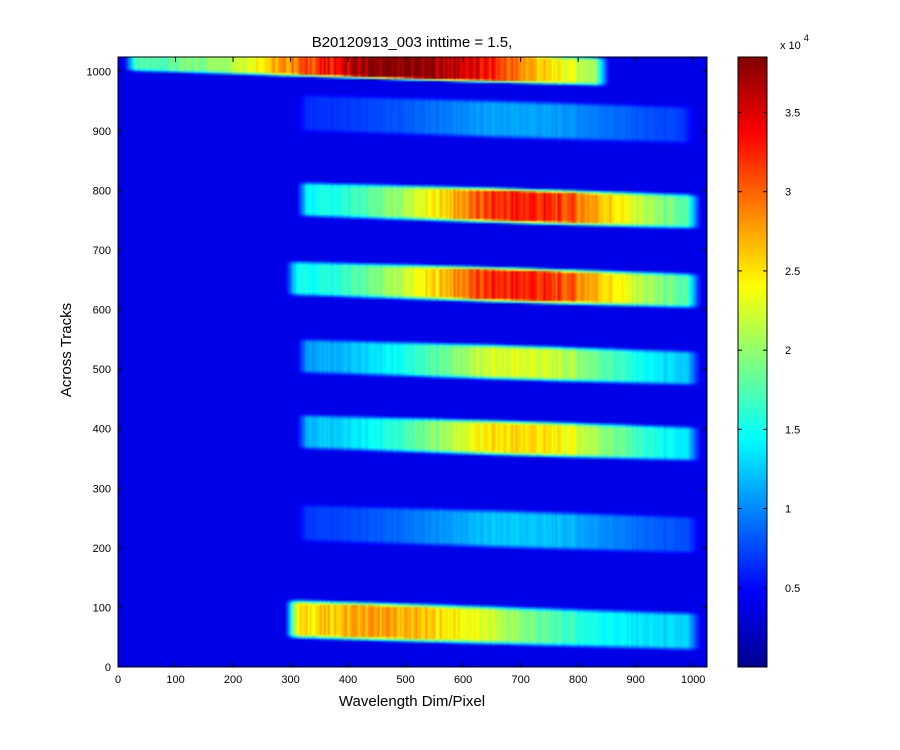 This screenshot has width=900, height=750. Describe the element at coordinates (578, 680) in the screenshot. I see `x-tick-label: 800` at that location.